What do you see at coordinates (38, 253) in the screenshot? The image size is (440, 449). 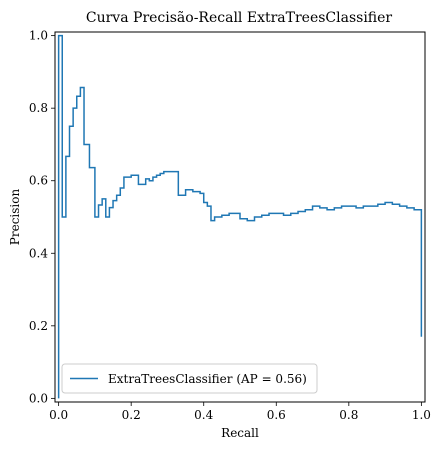 I see `y-tick-label: 0.4` at bounding box center [38, 253].